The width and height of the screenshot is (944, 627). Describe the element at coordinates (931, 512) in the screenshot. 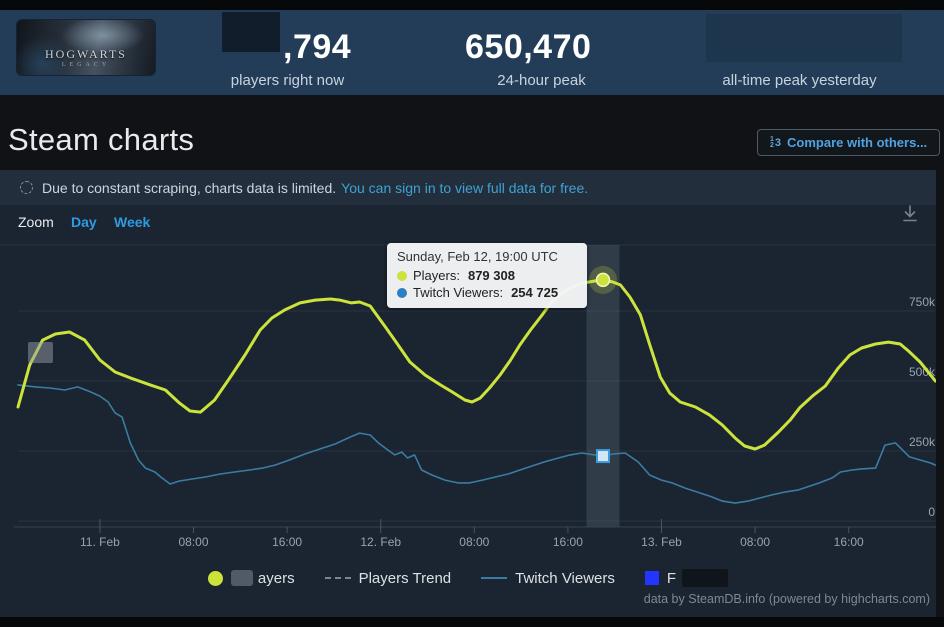

I see `y-axis-label: 0` at that location.